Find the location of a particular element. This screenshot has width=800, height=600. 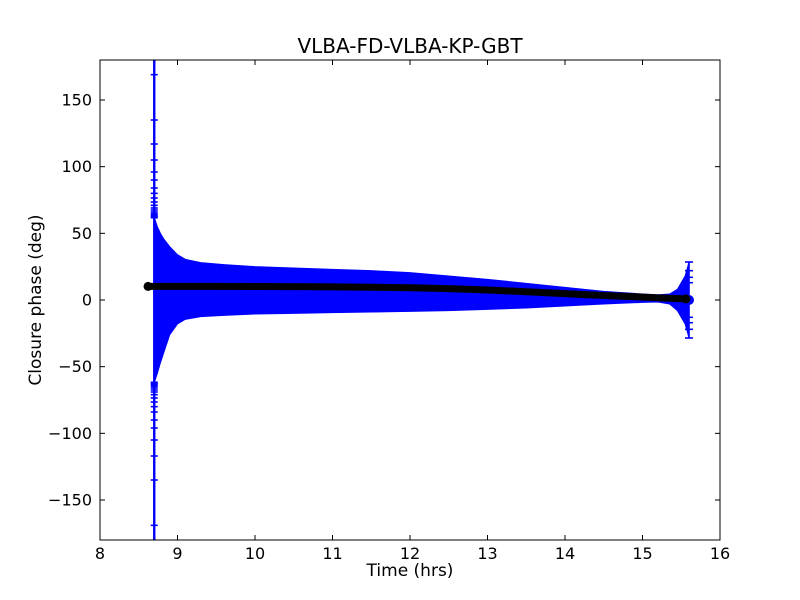

y-tick-label: −50 is located at coordinates (75, 366).